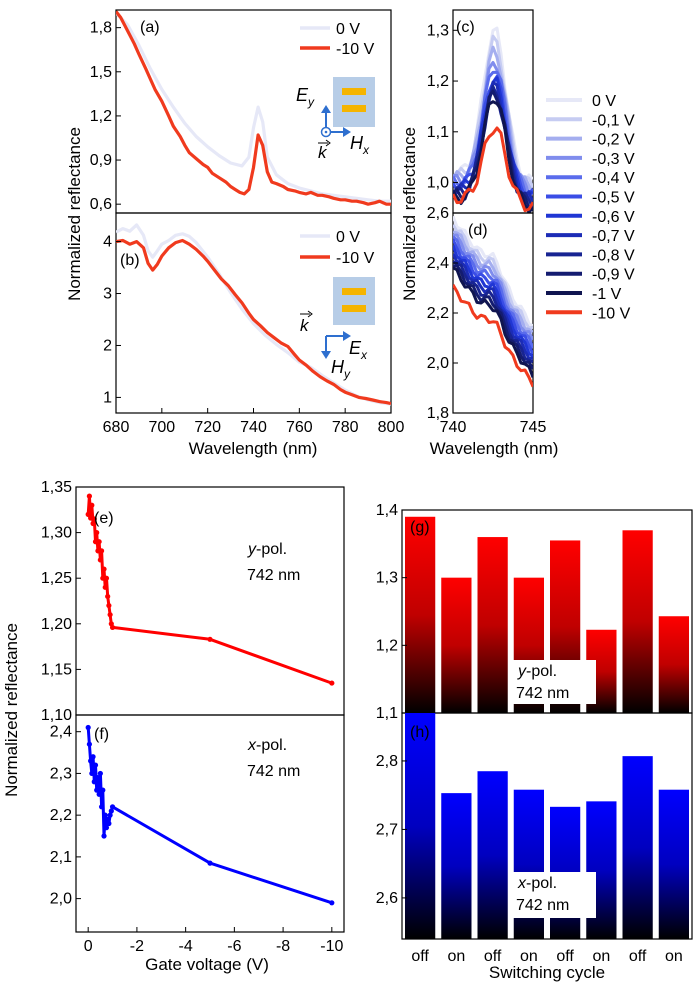  Describe the element at coordinates (354, 301) in the screenshot. I see `inset-b-substrate` at that location.